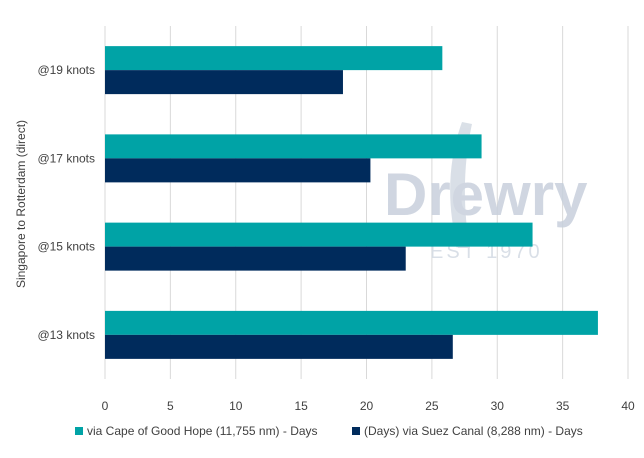 This screenshot has height=458, width=644. I want to click on x-tick-label: 15, so click(301, 406).